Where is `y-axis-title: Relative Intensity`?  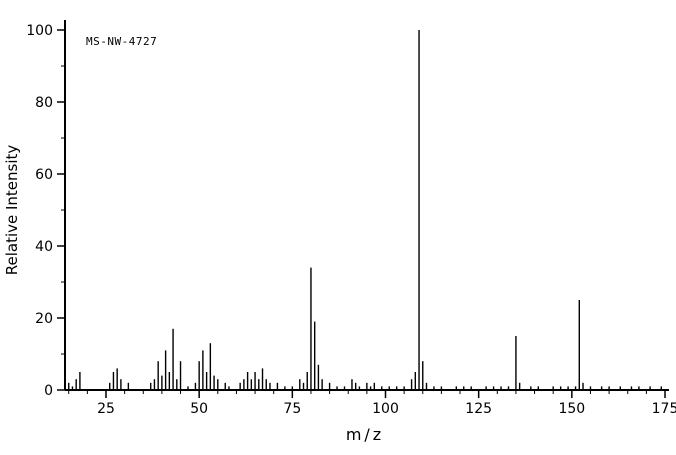 y-axis-title: Relative Intensity is located at coordinates (12, 210).